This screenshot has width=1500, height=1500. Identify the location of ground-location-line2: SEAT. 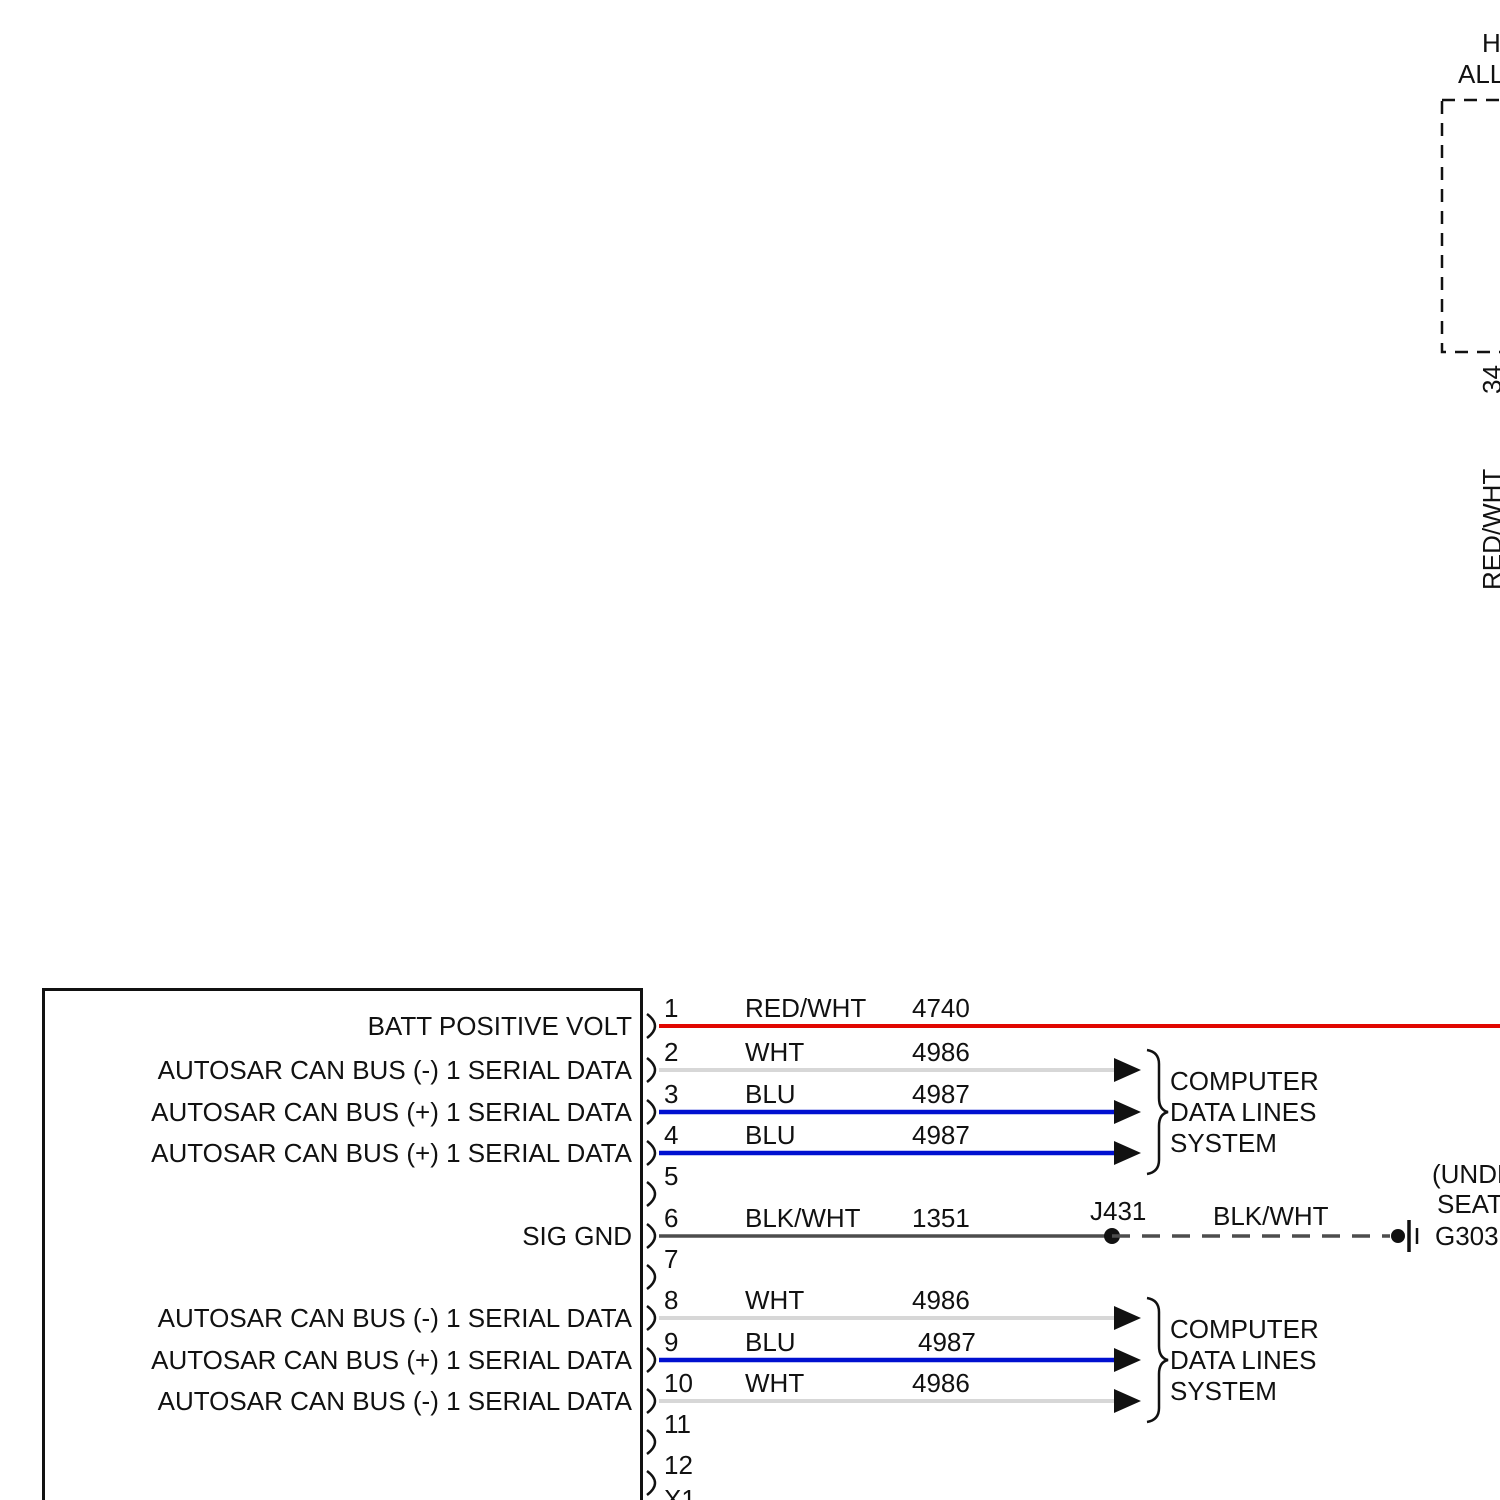
(1468, 1204).